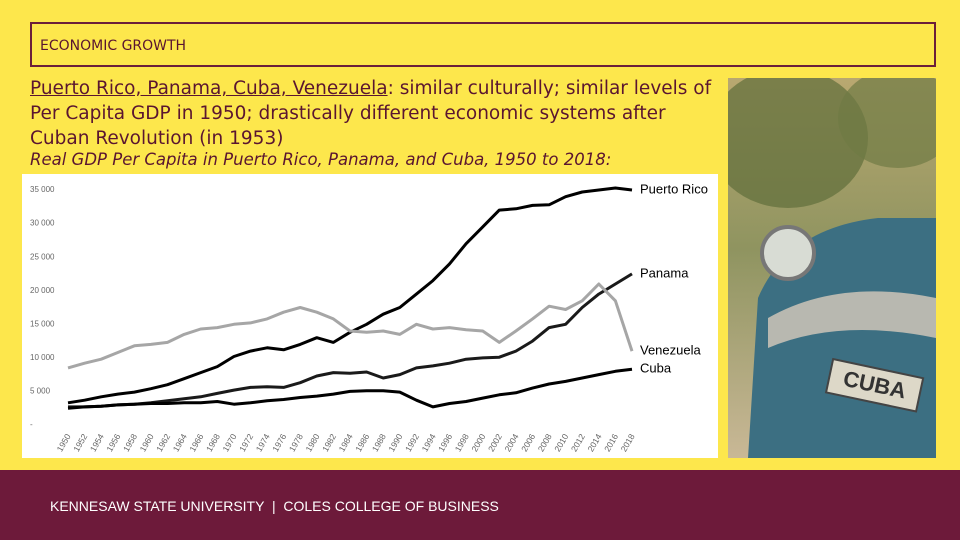 This screenshot has width=960, height=540. Describe the element at coordinates (483, 44) in the screenshot. I see `title-box: ECONOMIC GROWTH` at that location.